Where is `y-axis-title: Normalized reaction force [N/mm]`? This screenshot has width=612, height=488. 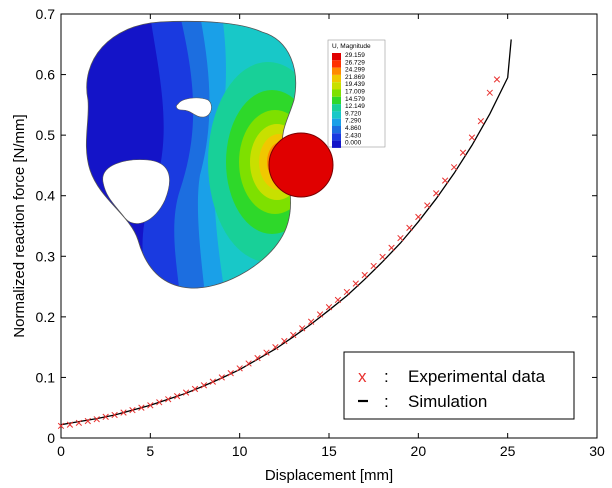
y-axis-title: Normalized reaction force [N/mm] is located at coordinates (19, 225).